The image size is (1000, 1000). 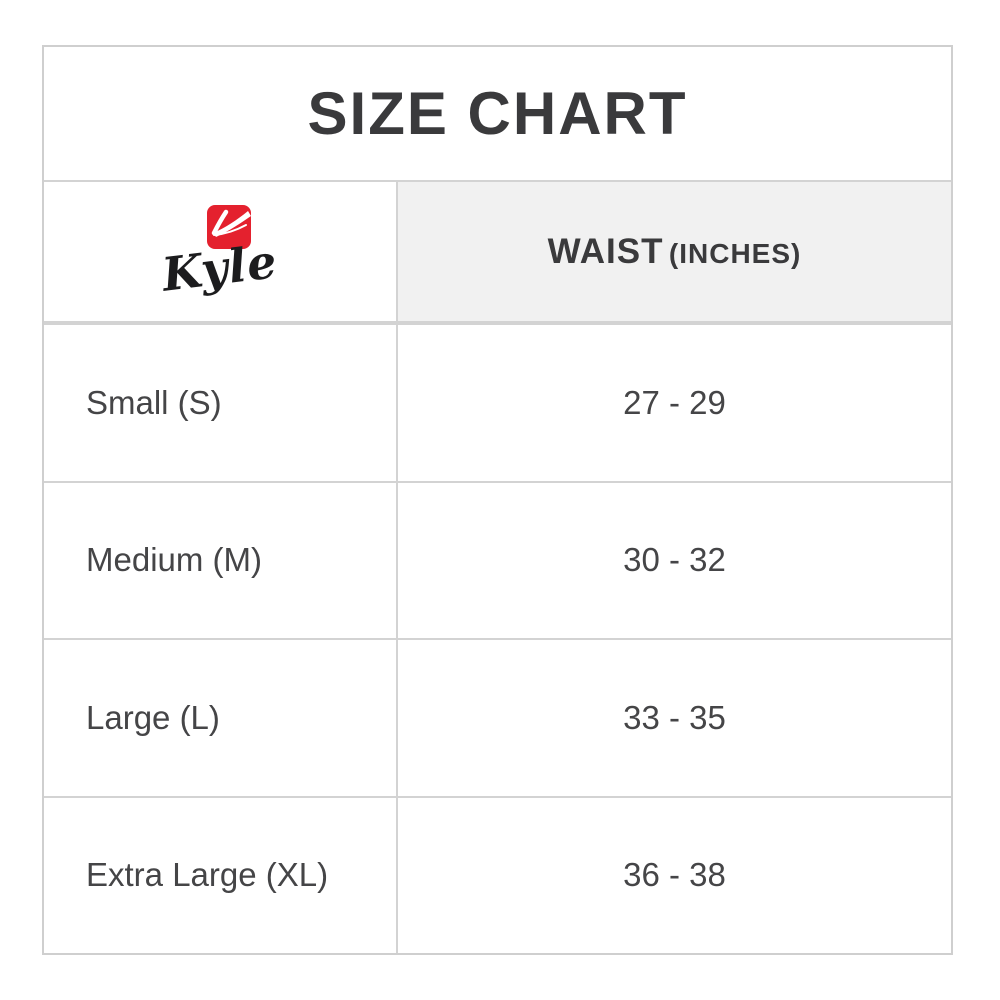 What do you see at coordinates (497, 559) in the screenshot?
I see `table-row: Medium (M) 30 - 32` at bounding box center [497, 559].